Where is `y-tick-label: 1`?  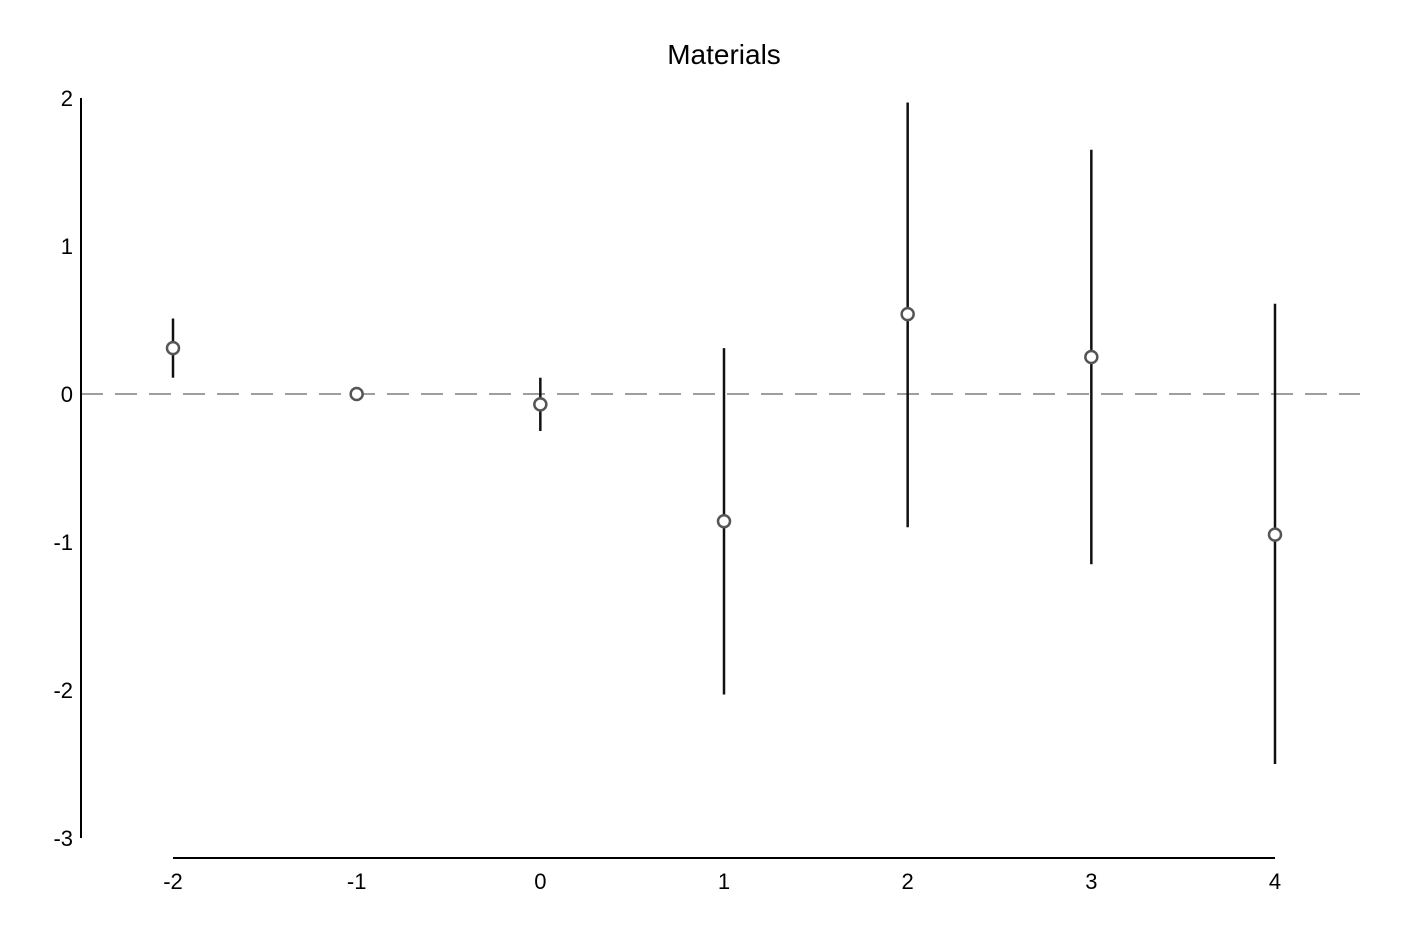
y-tick-label: 1 is located at coordinates (67, 246).